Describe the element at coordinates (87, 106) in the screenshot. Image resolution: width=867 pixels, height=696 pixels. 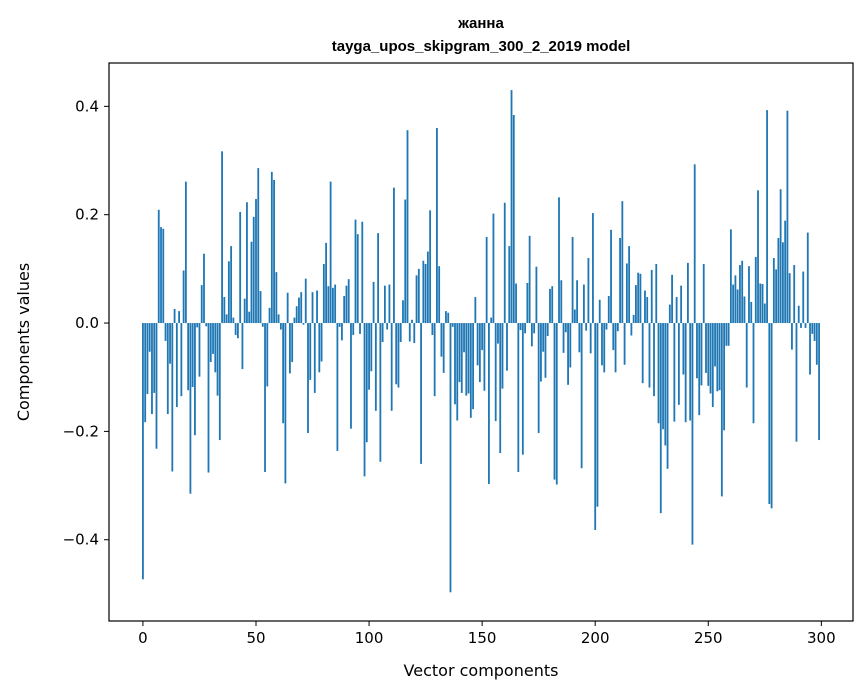
I see `y-tick-label-4: 0.4` at that location.